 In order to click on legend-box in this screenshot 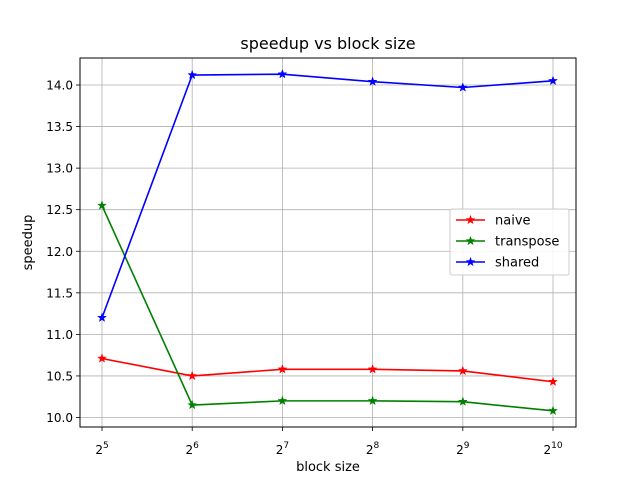, I will do `click(509, 242)`.